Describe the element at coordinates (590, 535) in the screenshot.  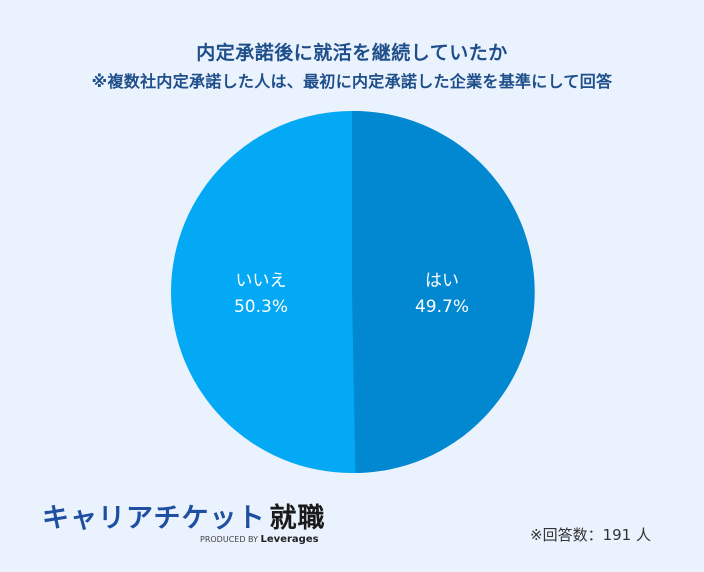
I see `respondent-count: ※回答数：191 人` at that location.